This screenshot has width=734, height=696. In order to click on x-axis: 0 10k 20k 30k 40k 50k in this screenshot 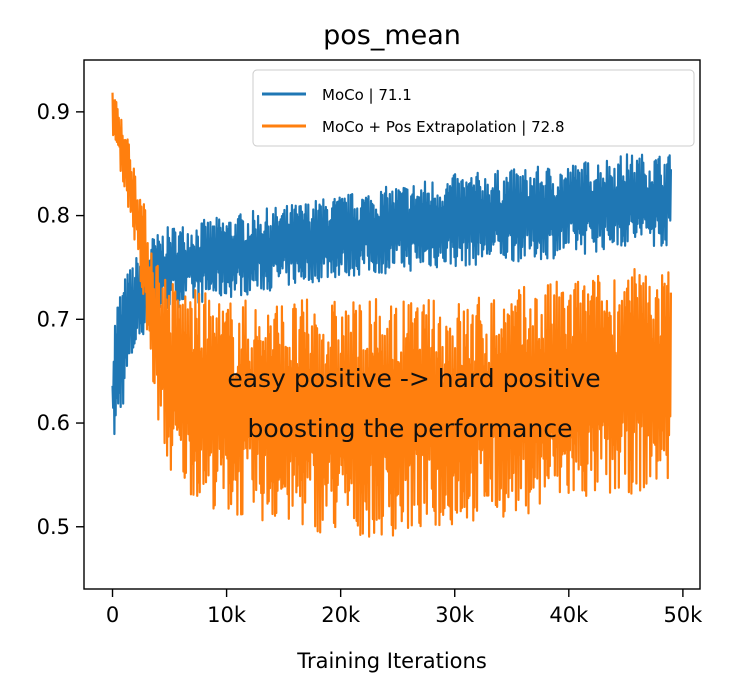, I will do `click(404, 608)`.